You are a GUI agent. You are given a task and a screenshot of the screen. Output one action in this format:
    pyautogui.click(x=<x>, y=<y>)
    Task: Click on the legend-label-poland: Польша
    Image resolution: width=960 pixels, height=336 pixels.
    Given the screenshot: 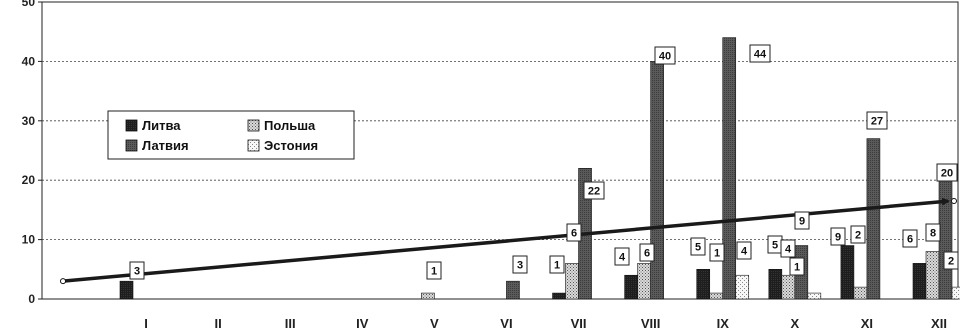 What is the action you would take?
    pyautogui.click(x=290, y=125)
    